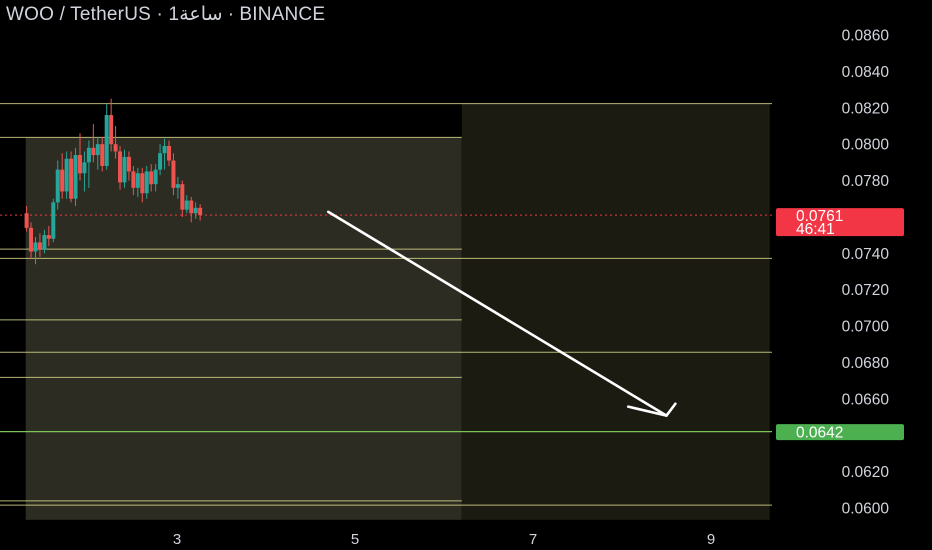 This screenshot has width=932, height=550. Describe the element at coordinates (815, 229) in the screenshot. I see `candle-countdown: 46:41` at that location.